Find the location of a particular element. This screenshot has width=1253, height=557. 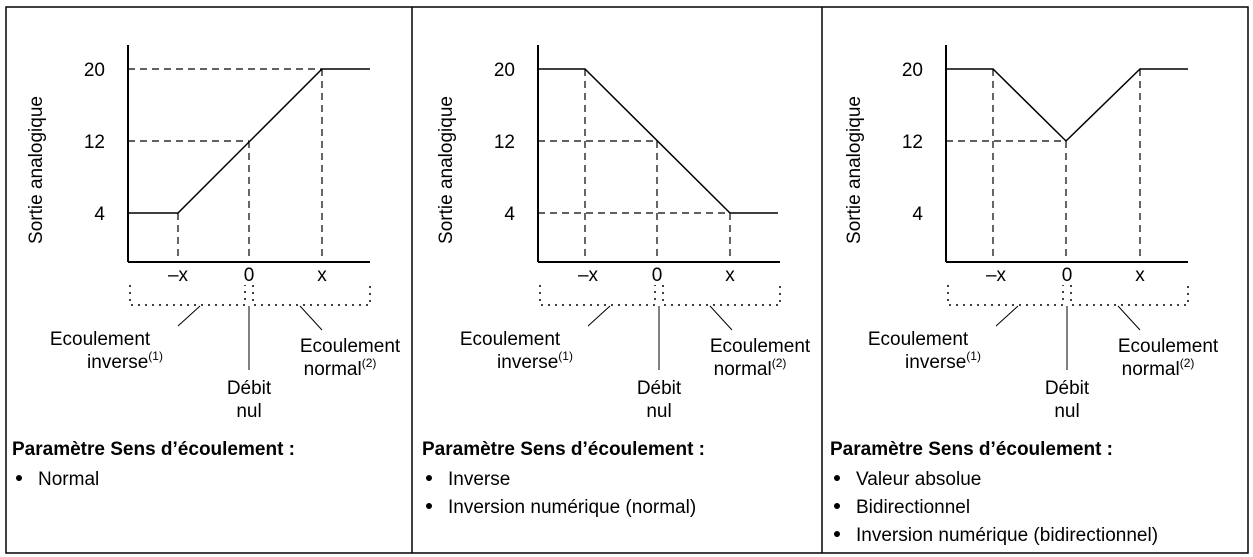

bullet: Normal is located at coordinates (68, 479).